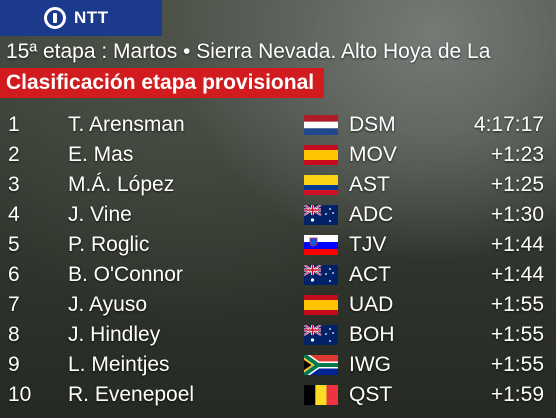 This screenshot has width=556, height=418. I want to click on position: 4, so click(14, 214).